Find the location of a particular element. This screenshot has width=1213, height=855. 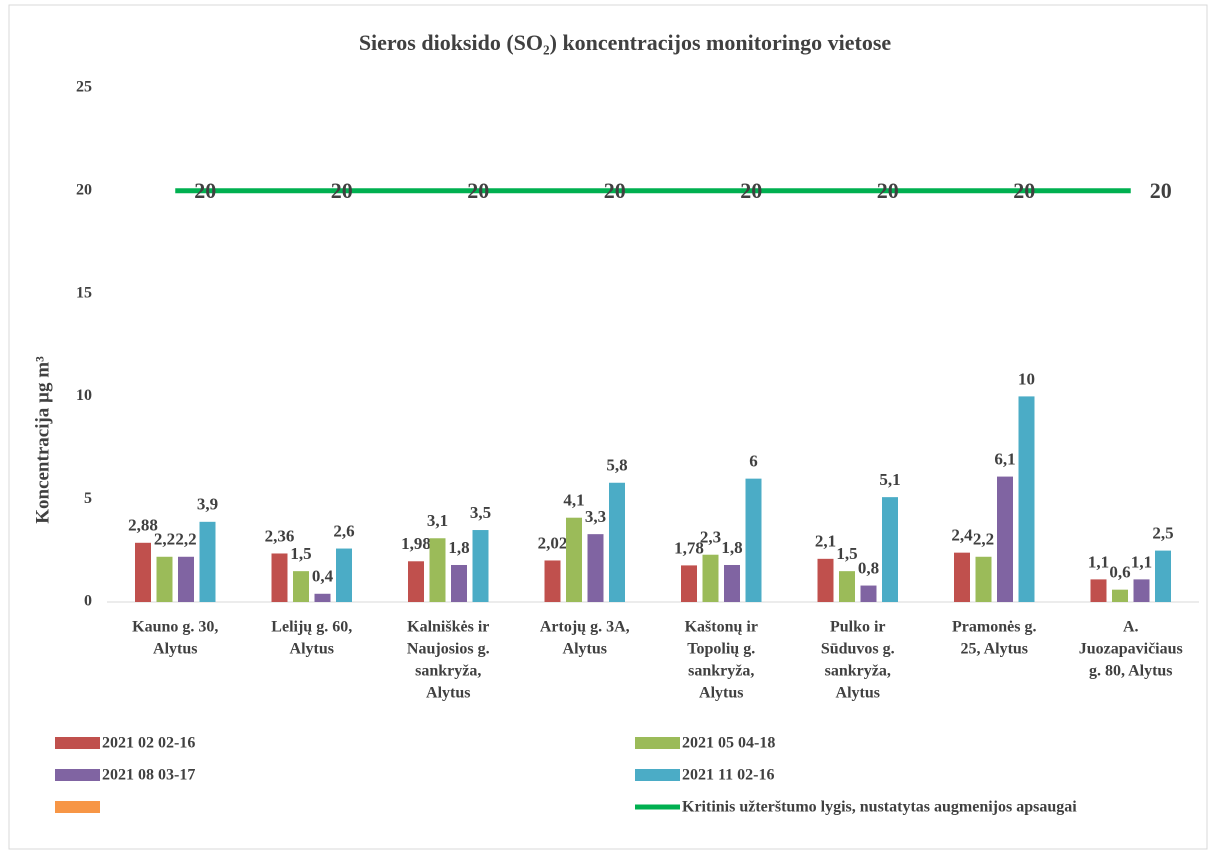

data-label: 5,1 is located at coordinates (889, 479).